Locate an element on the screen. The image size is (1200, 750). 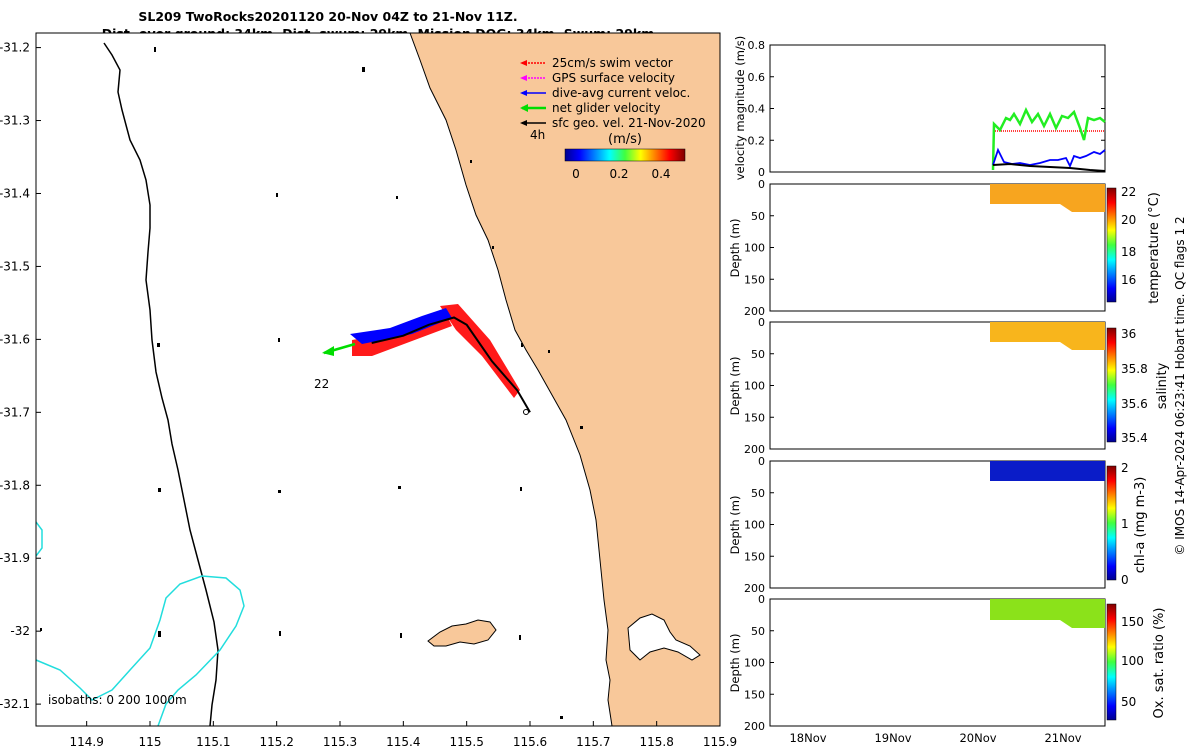
series-geo is located at coordinates (1049, 167).